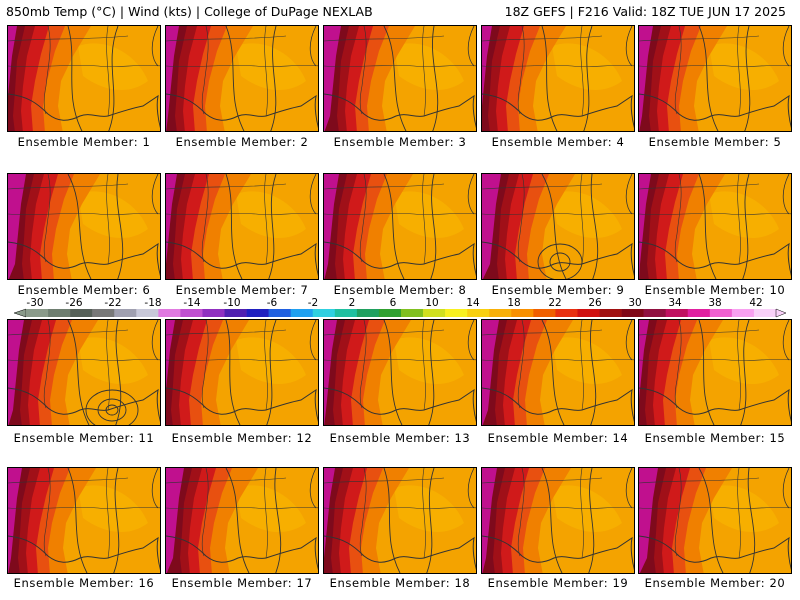 Image resolution: width=800 pixels, height=600 pixels. What do you see at coordinates (272, 303) in the screenshot?
I see `colorbar-tick-label: -6` at bounding box center [272, 303].